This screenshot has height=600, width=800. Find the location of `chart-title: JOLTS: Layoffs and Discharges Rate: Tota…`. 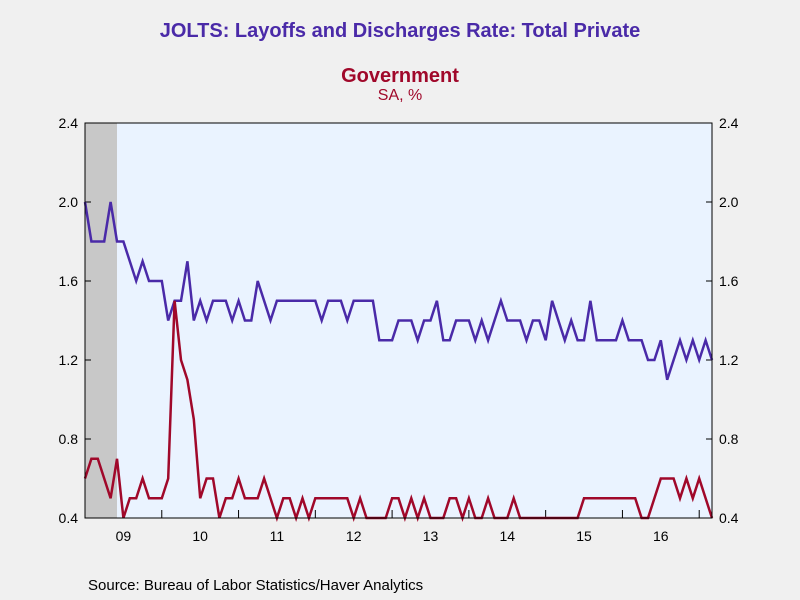

chart-title: JOLTS: Layoffs and Discharges Rate: Tota… is located at coordinates (400, 31).